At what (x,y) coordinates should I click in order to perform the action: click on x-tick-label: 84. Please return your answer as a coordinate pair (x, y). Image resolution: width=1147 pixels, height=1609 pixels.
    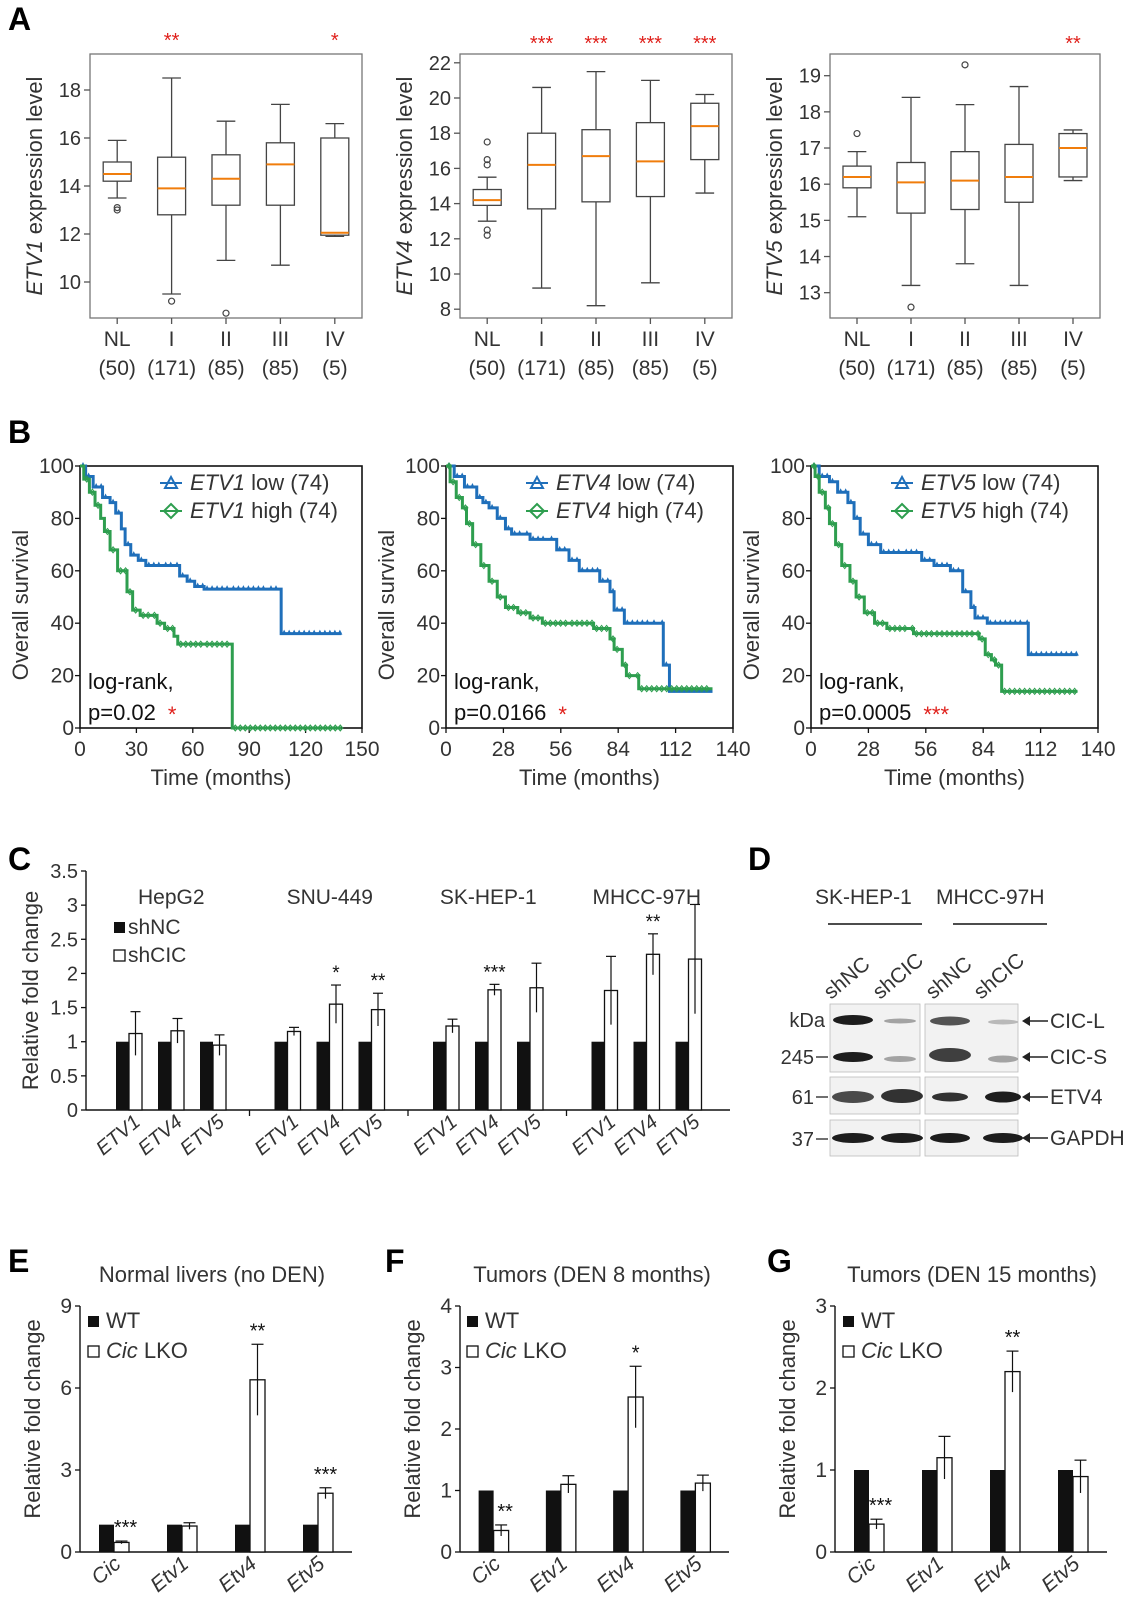
    Looking at the image, I should click on (619, 749).